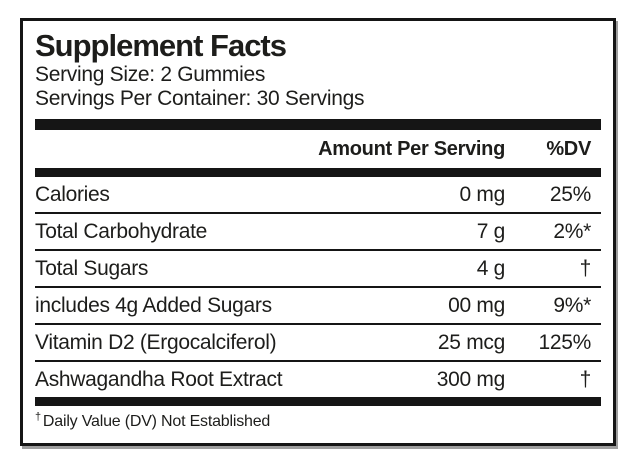  What do you see at coordinates (318, 306) in the screenshot?
I see `table-row-added-sugars: includes 4g Added Sugars 00 mg 9%*` at bounding box center [318, 306].